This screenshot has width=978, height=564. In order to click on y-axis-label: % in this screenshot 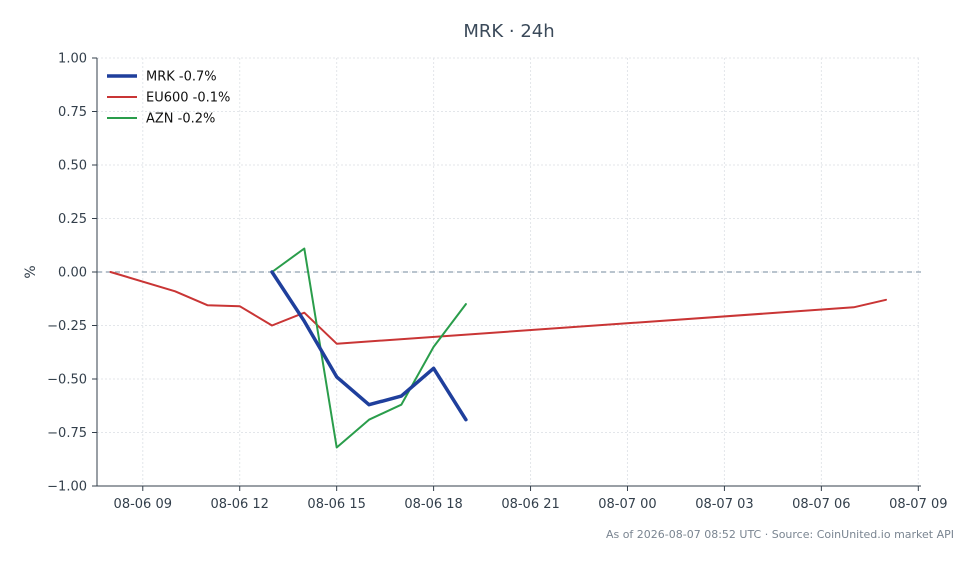, I will do `click(31, 271)`.